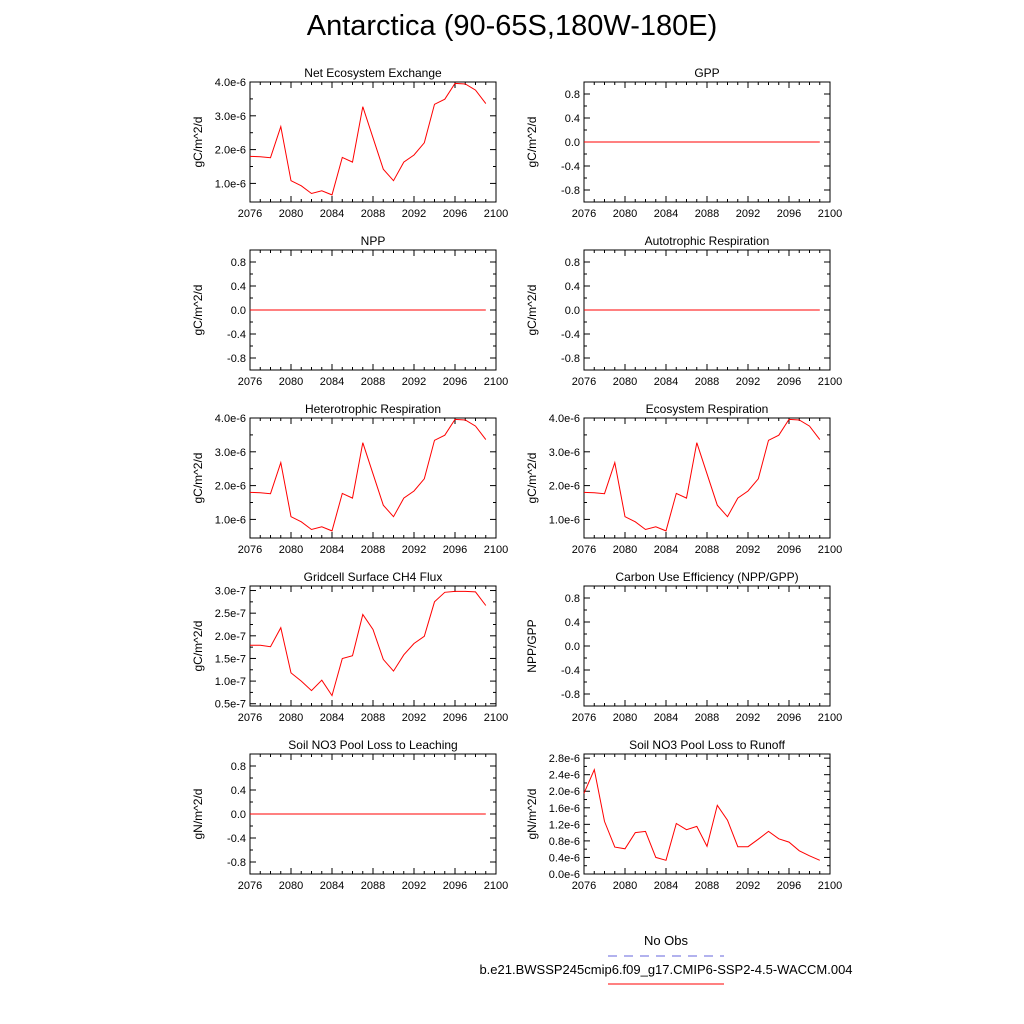 This screenshot has width=1024, height=1024. Describe the element at coordinates (230, 614) in the screenshot. I see `y-tick-label: 2.5e-7` at that location.